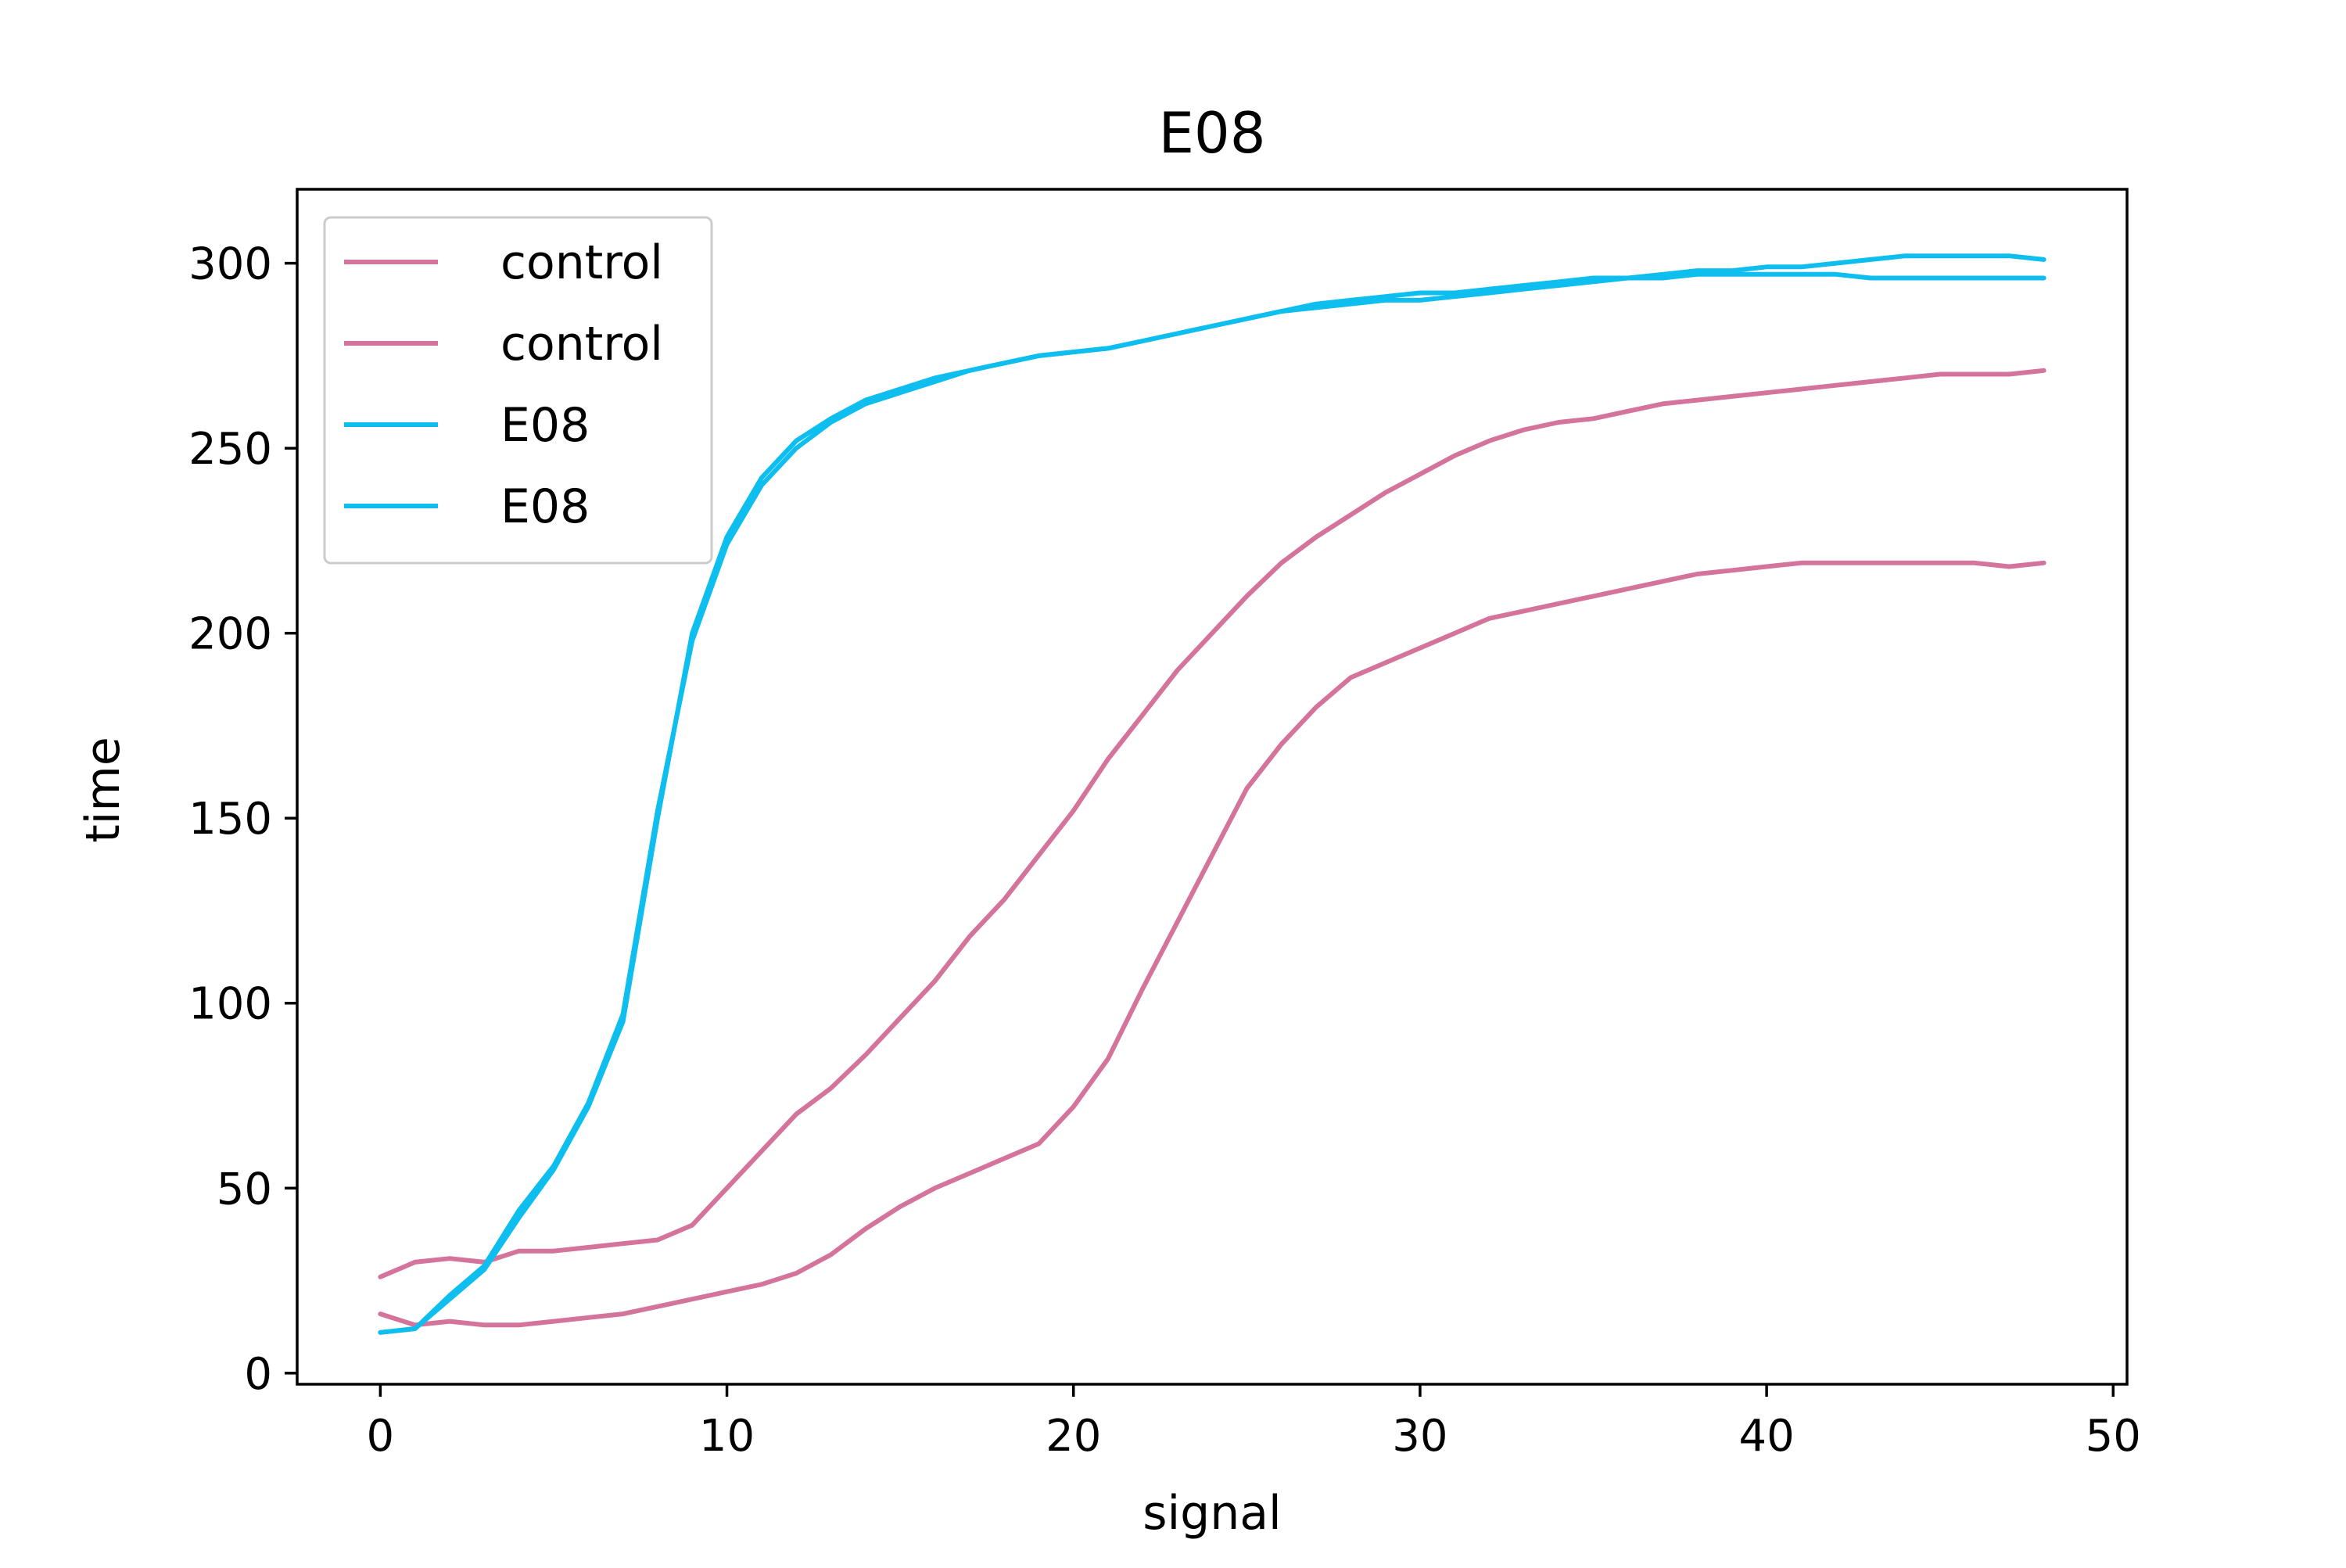  I want to click on legend: control control E08 E08, so click(518, 390).